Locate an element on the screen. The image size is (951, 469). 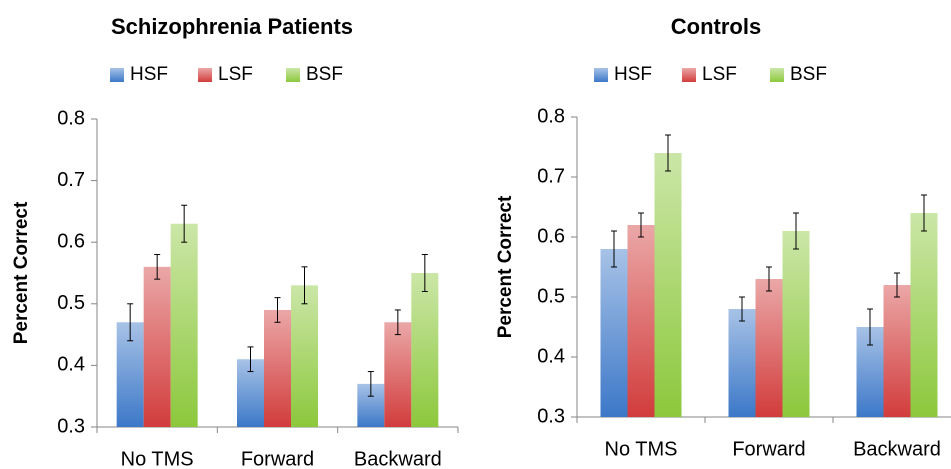
chart-title: Schizophrenia Patients is located at coordinates (232, 26).